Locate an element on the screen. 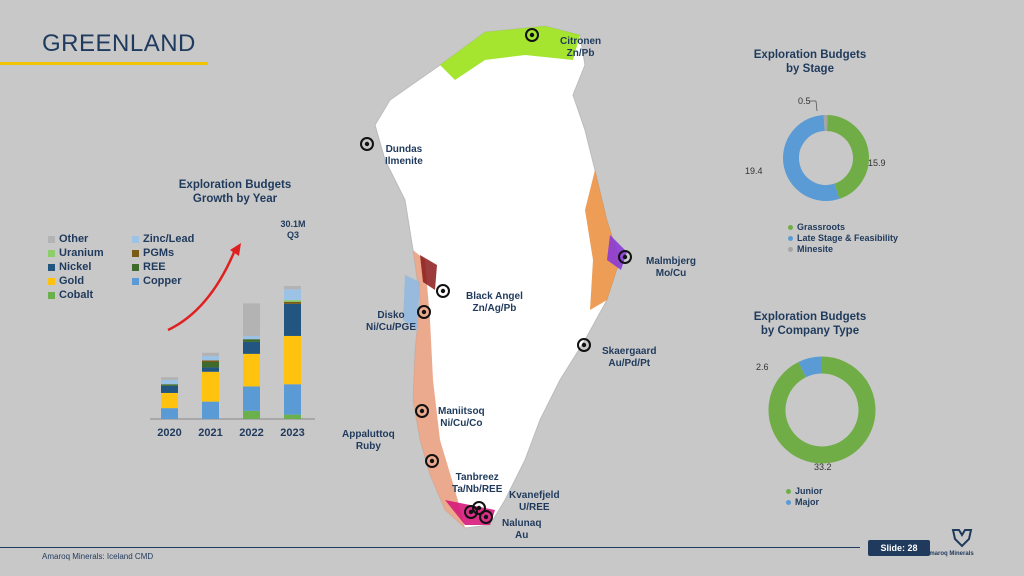 Image resolution: width=1024 pixels, height=576 pixels. project-marker-kvanefjeld is located at coordinates (479, 508).